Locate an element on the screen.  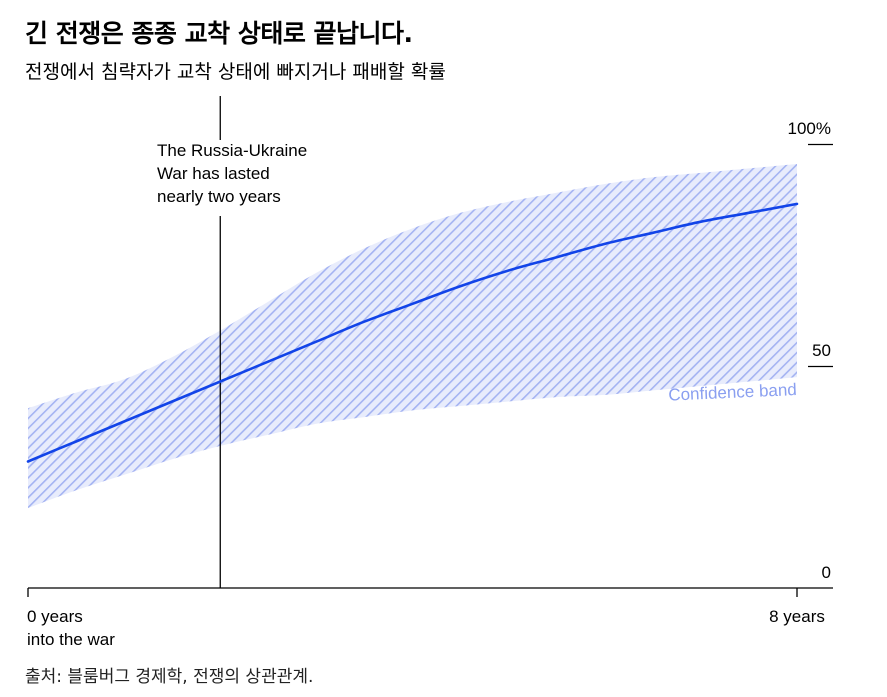
x-tick-label: into the war is located at coordinates (71, 639).